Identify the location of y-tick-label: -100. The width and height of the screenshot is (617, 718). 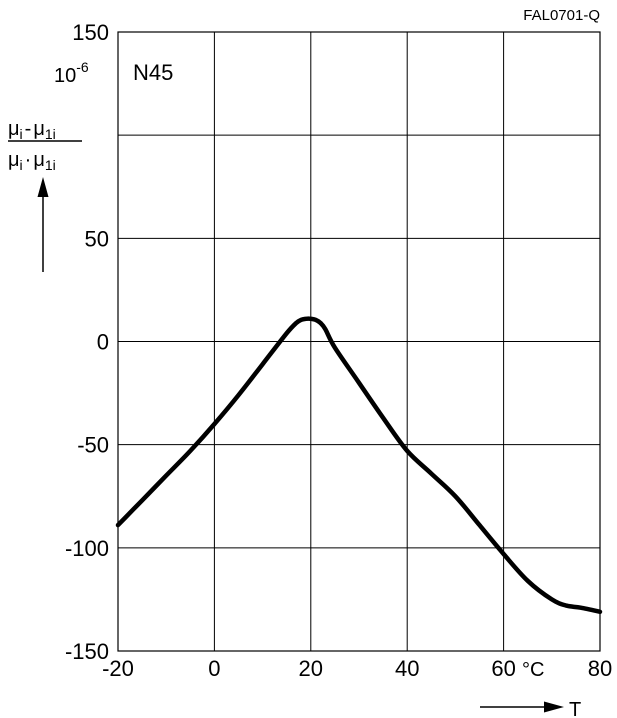
(87, 548).